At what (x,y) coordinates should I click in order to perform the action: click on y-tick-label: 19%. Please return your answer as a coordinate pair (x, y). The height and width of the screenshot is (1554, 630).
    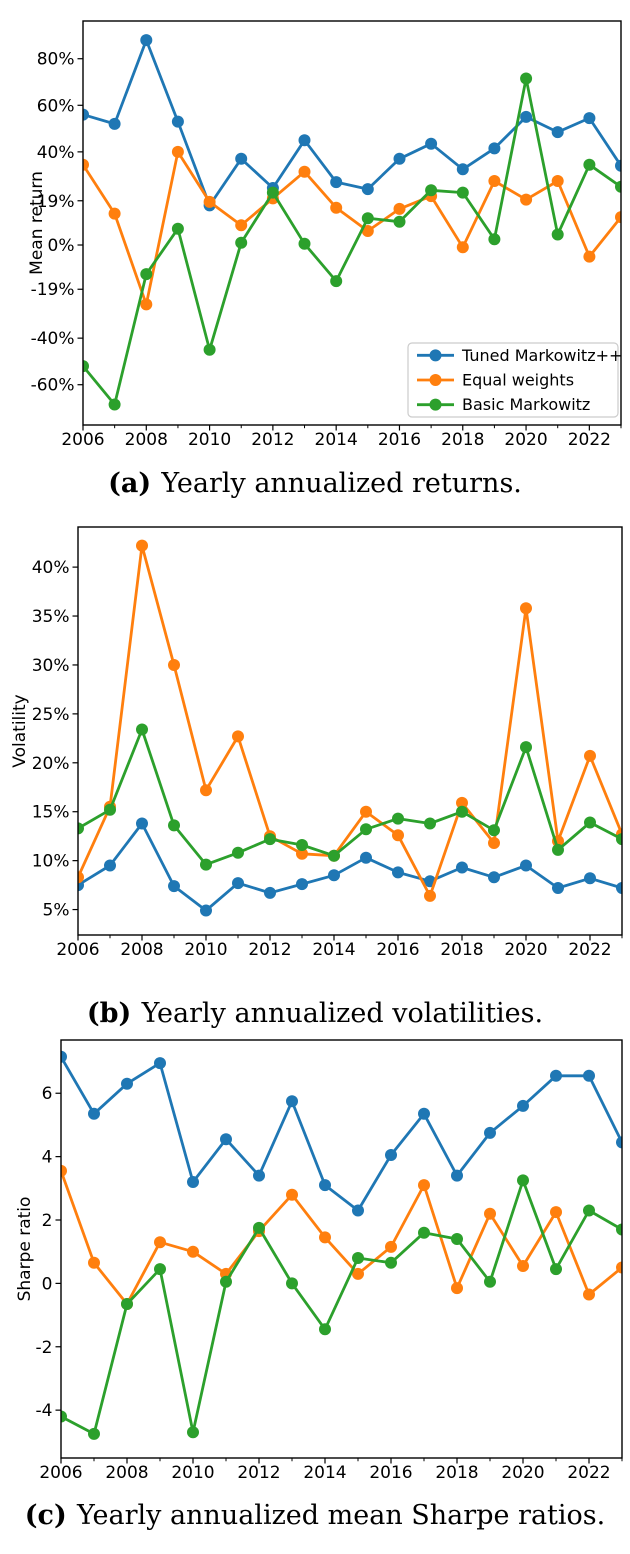
    Looking at the image, I should click on (56, 202).